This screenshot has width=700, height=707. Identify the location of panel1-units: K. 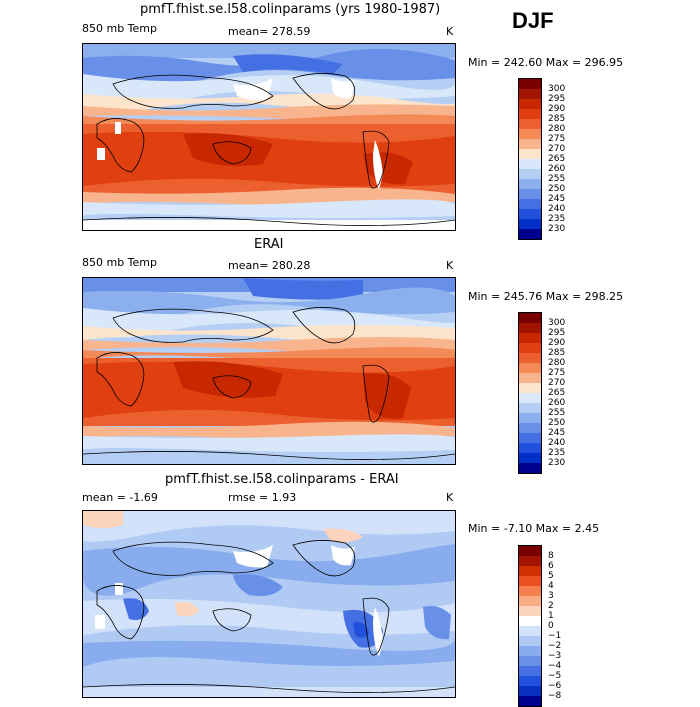
(450, 31).